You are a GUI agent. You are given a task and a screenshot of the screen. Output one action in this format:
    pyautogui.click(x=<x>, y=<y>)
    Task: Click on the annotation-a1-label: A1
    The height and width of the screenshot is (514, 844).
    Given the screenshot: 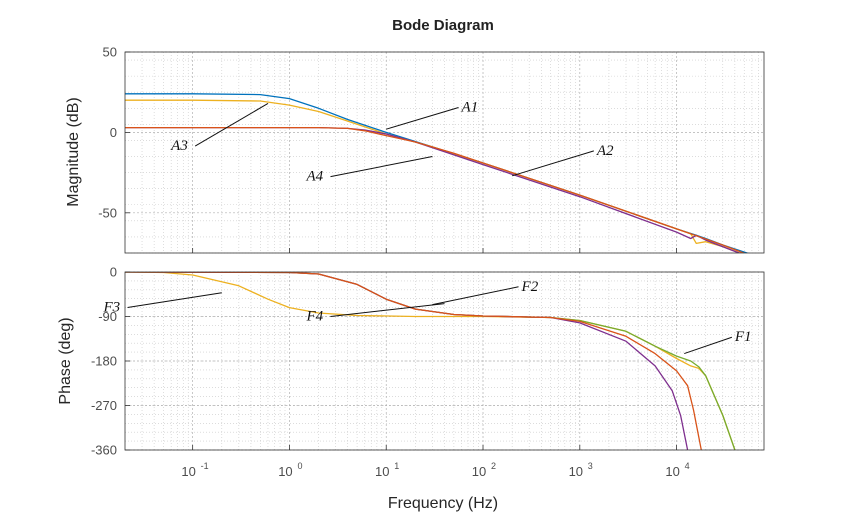 What is the action you would take?
    pyautogui.click(x=470, y=107)
    